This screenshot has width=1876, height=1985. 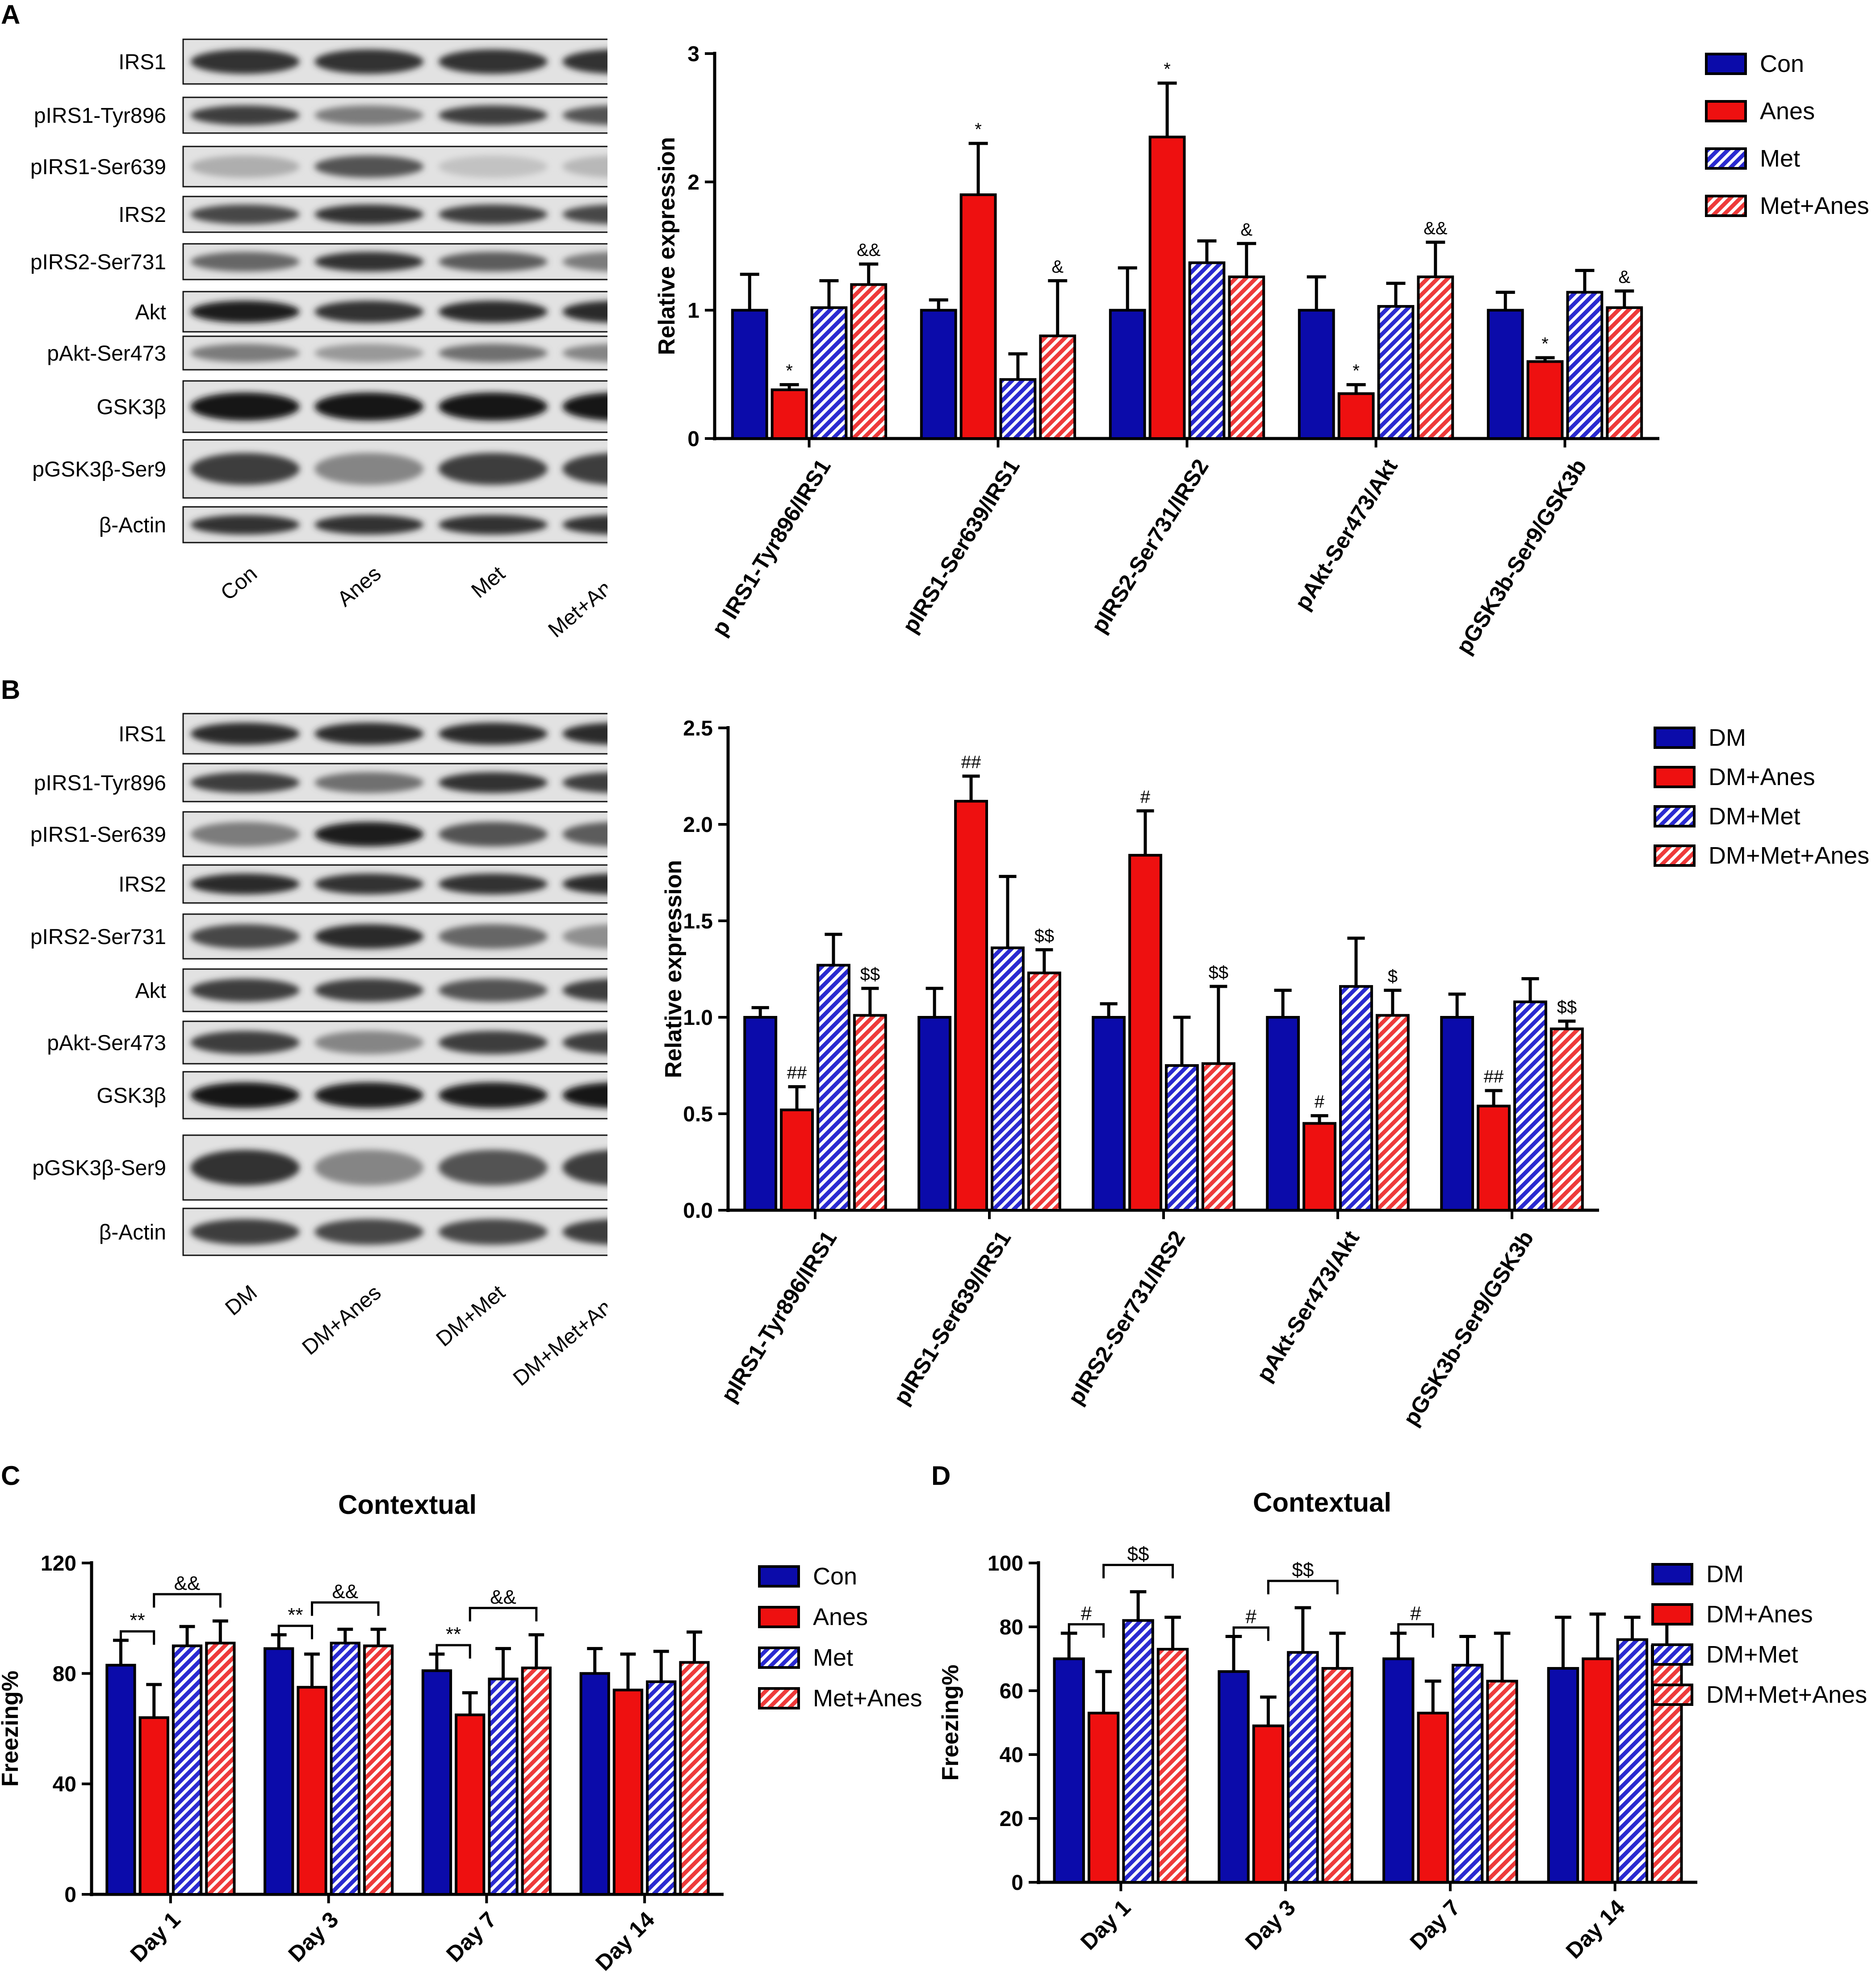 I want to click on bracket-label: $$, so click(x=1138, y=1554).